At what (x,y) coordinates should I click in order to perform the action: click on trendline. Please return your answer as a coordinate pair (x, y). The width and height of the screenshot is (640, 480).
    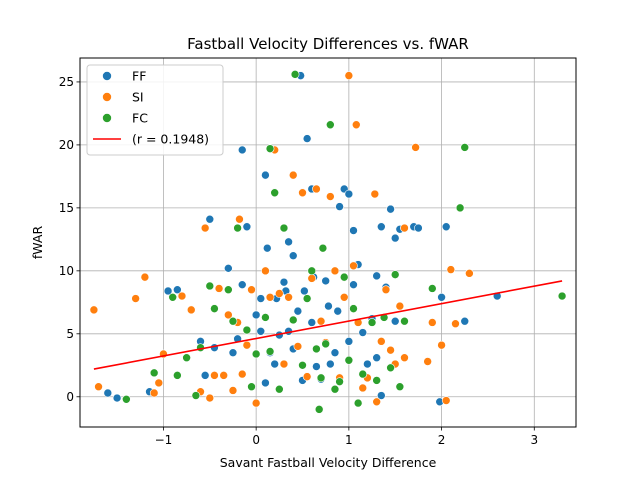
    Looking at the image, I should click on (328, 325).